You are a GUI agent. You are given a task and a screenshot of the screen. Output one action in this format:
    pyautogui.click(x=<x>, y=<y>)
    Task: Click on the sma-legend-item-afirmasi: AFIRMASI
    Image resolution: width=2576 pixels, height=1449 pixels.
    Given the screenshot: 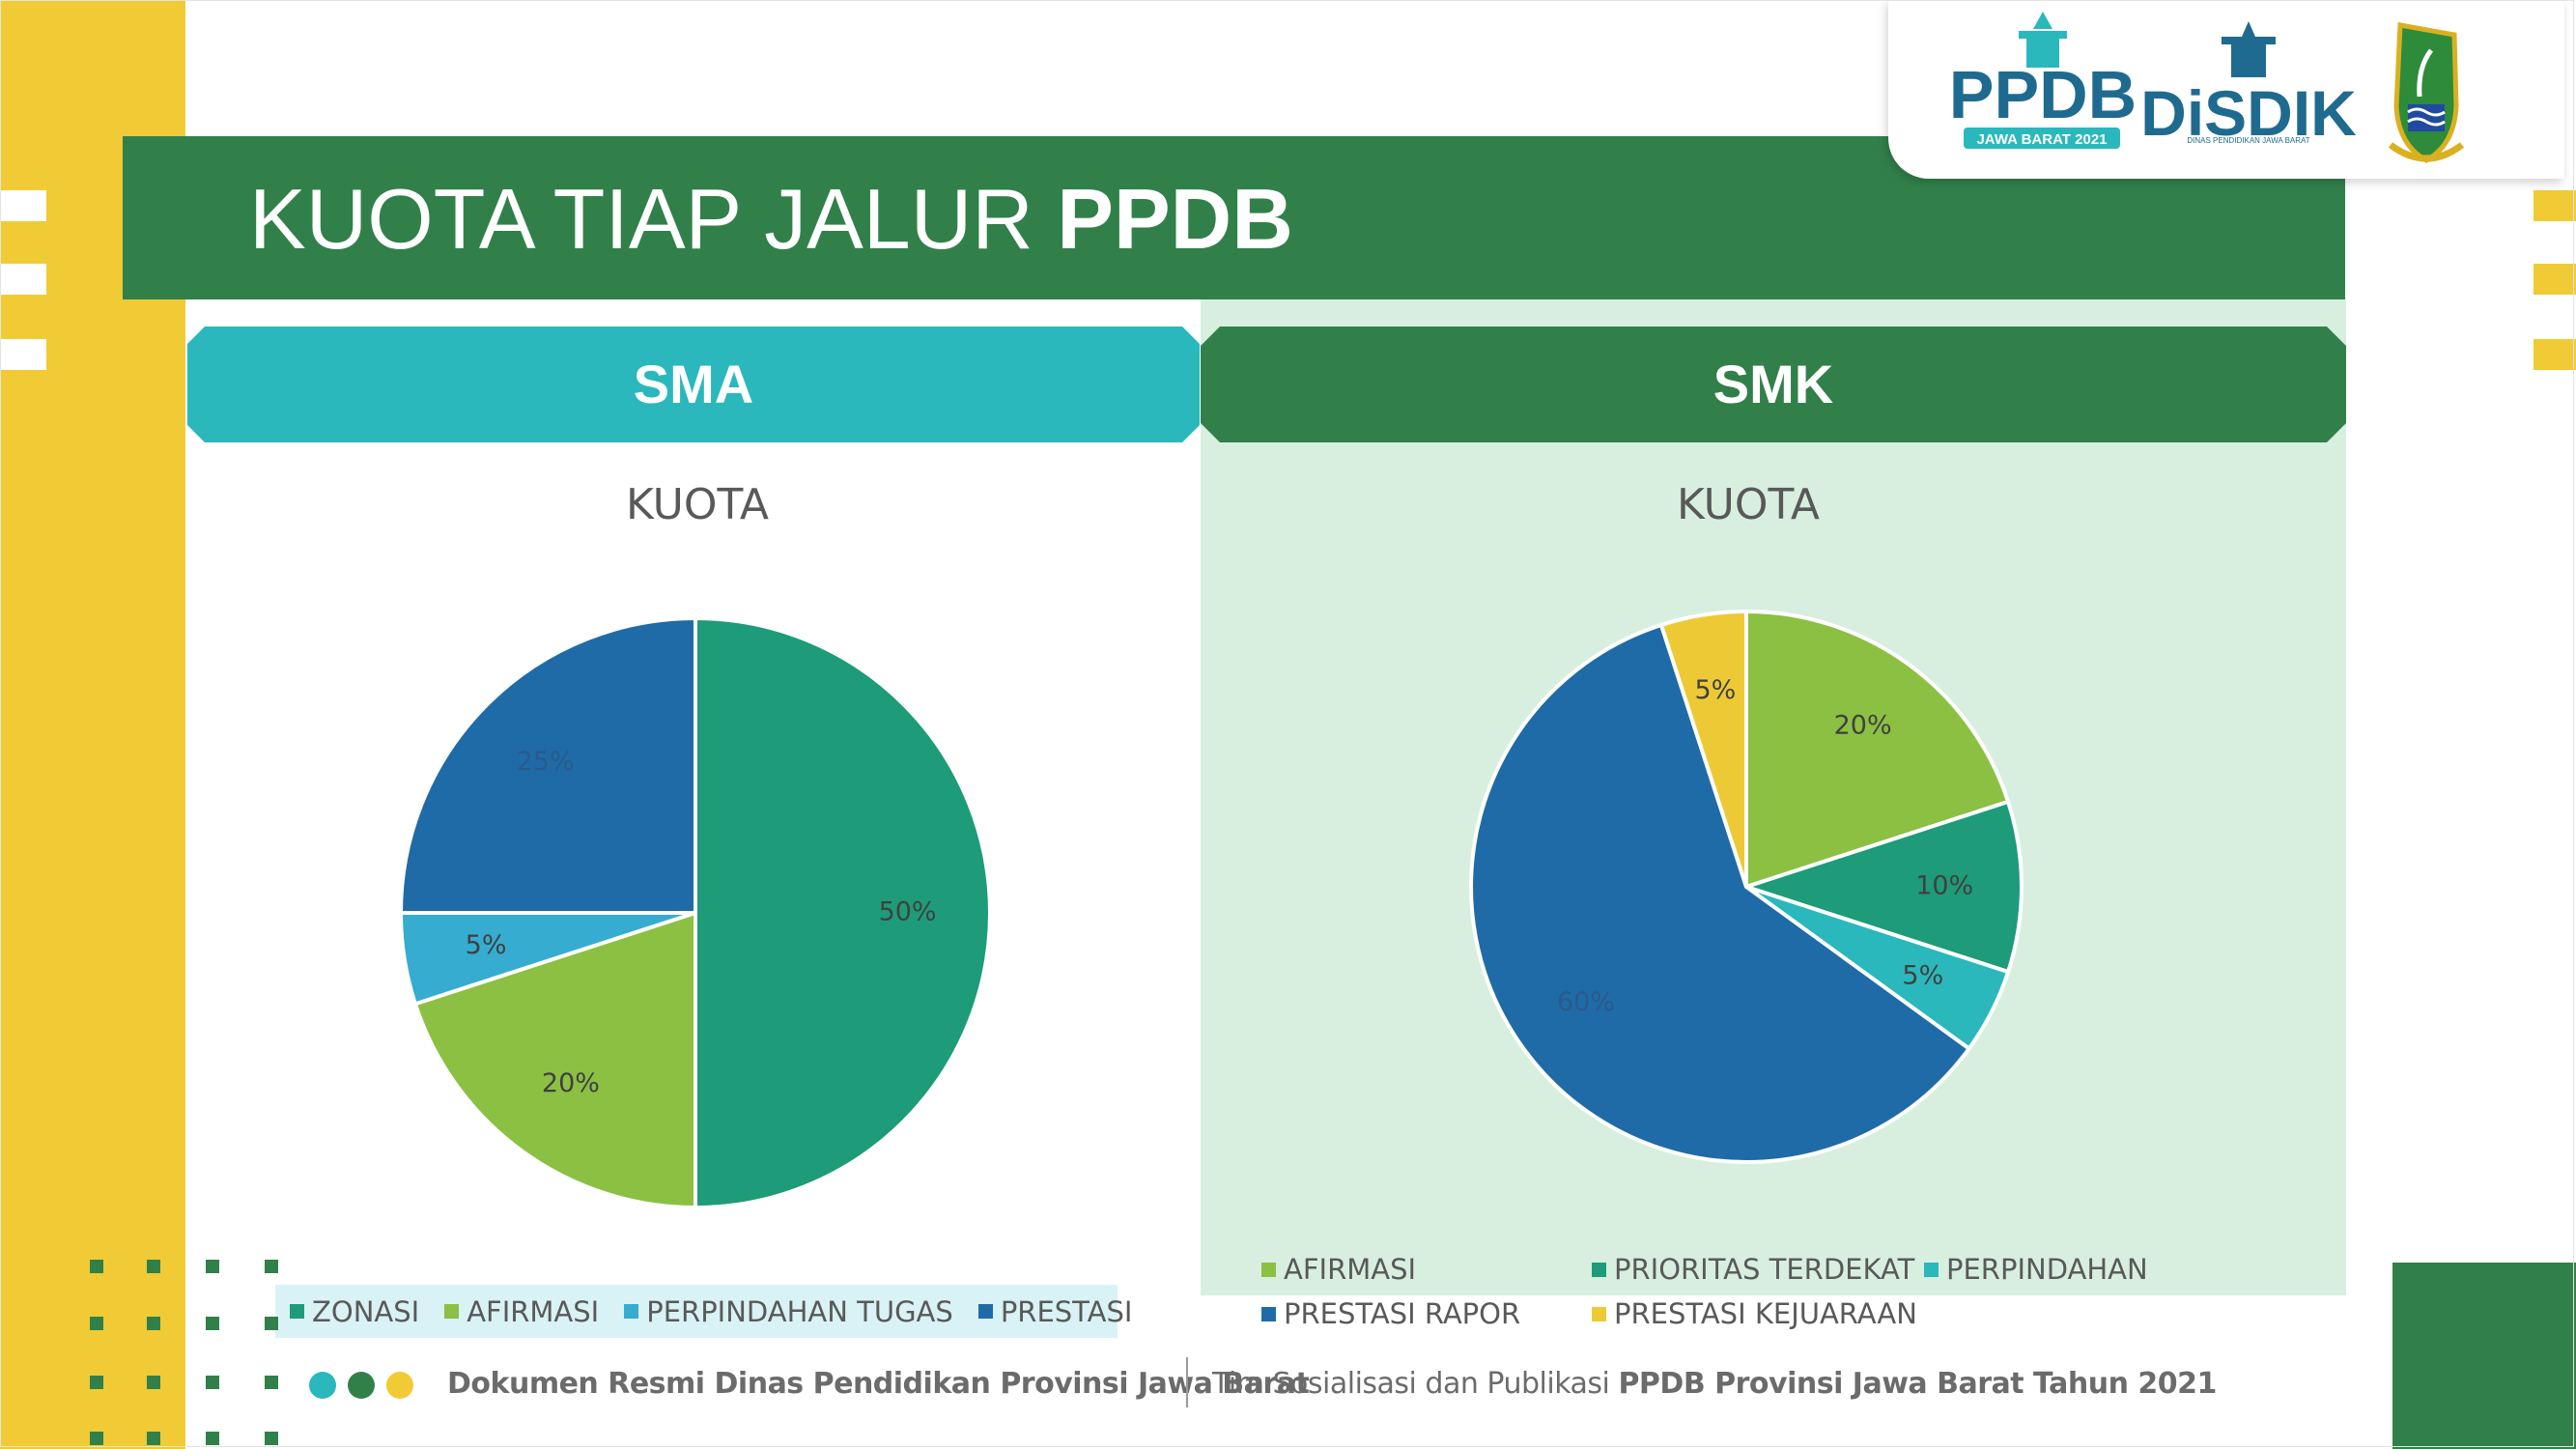 What is the action you would take?
    pyautogui.click(x=521, y=1311)
    